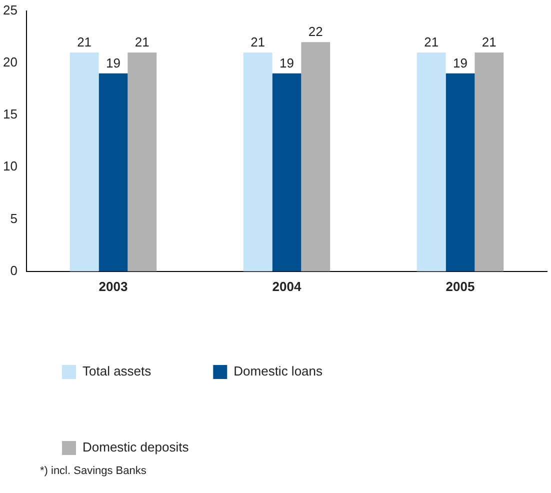 The width and height of the screenshot is (551, 493). Describe the element at coordinates (279, 371) in the screenshot. I see `legend-label: Domestic loans` at that location.